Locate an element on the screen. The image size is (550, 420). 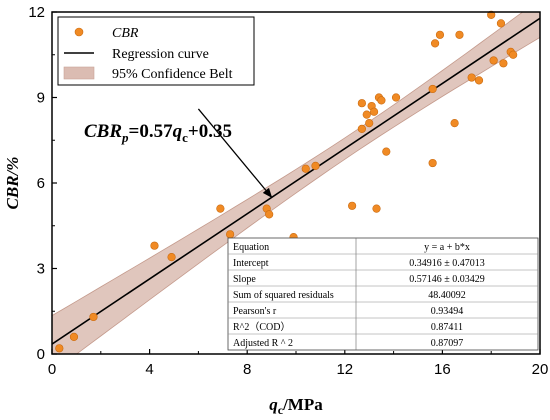
x-tick-label: 16 is located at coordinates (442, 369).